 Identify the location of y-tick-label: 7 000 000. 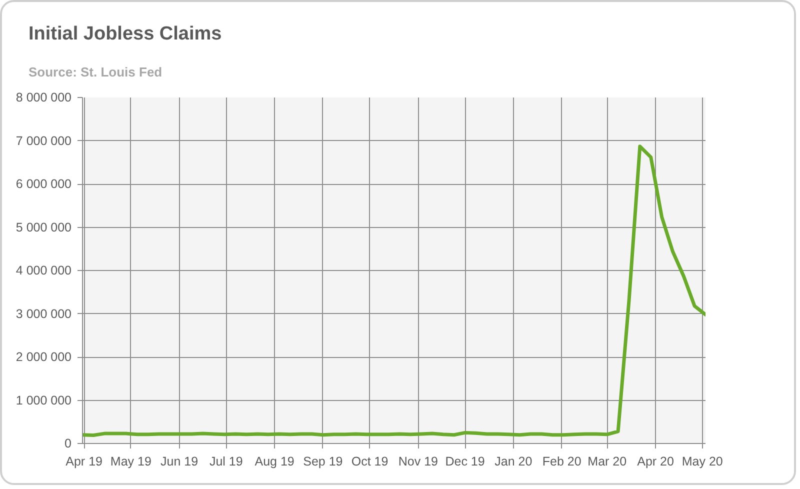
(44, 141).